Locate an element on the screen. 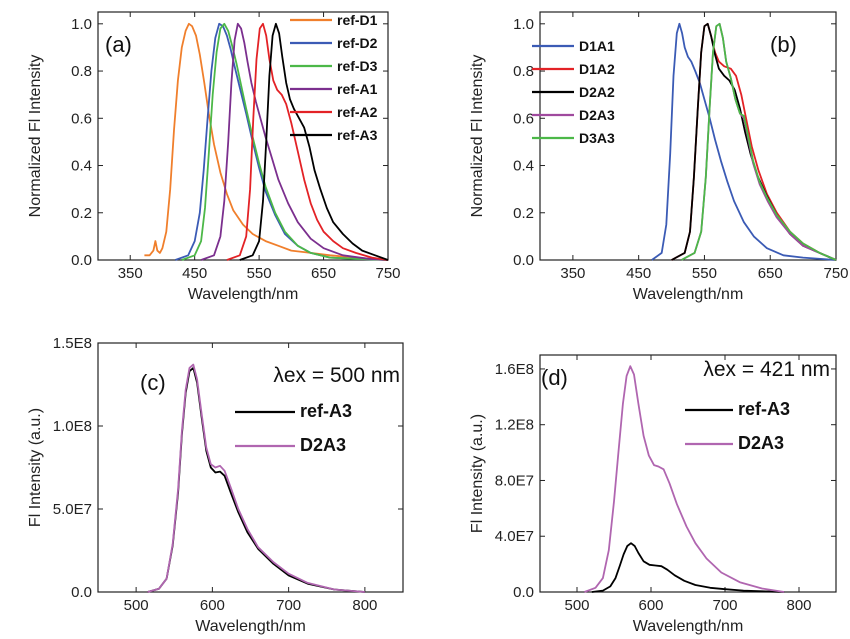 The image size is (850, 639). legend-label: ref-A2 is located at coordinates (357, 112).